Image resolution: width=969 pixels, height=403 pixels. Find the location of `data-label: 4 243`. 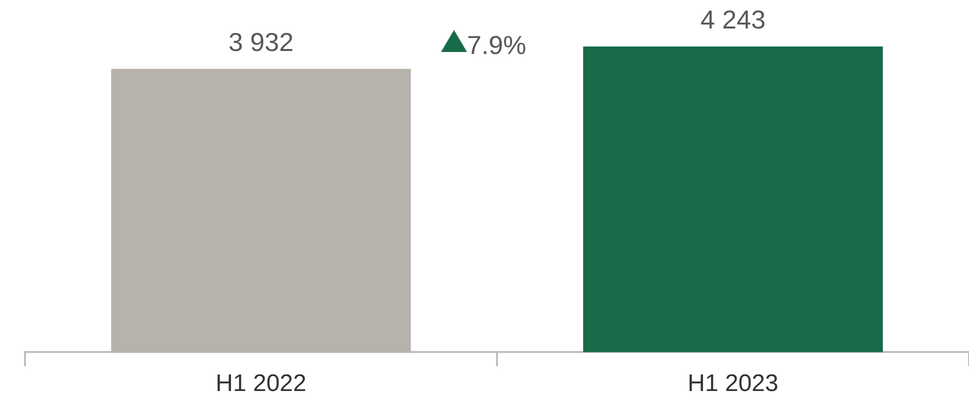

data-label: 4 243 is located at coordinates (733, 19).